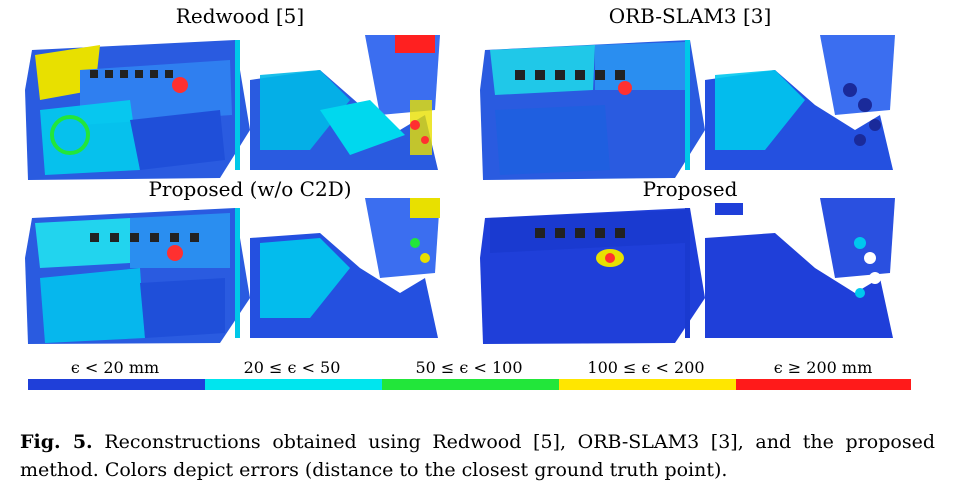 This screenshot has height=501, width=955. What do you see at coordinates (240, 16) in the screenshot?
I see `panel-title-redwood: Redwood [5]` at bounding box center [240, 16].